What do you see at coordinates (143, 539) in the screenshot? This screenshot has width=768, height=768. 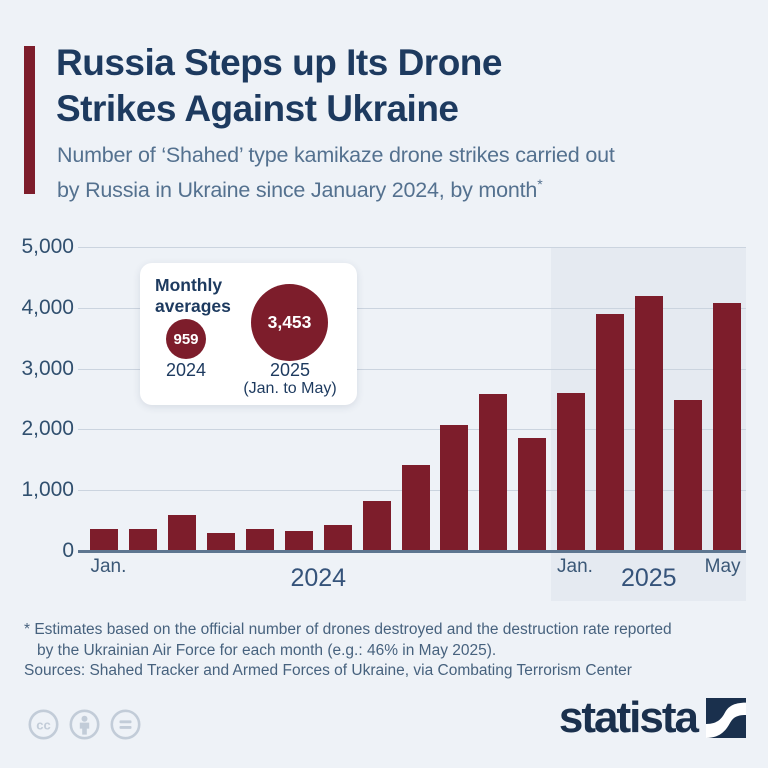 I see `bar-feb-2024` at bounding box center [143, 539].